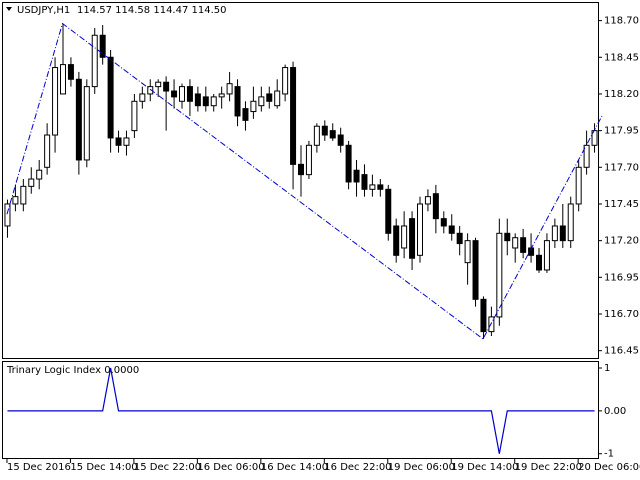 This screenshot has height=480, width=640. What do you see at coordinates (621, 351) in the screenshot?
I see `y-tick-label: 116.45` at bounding box center [621, 351].